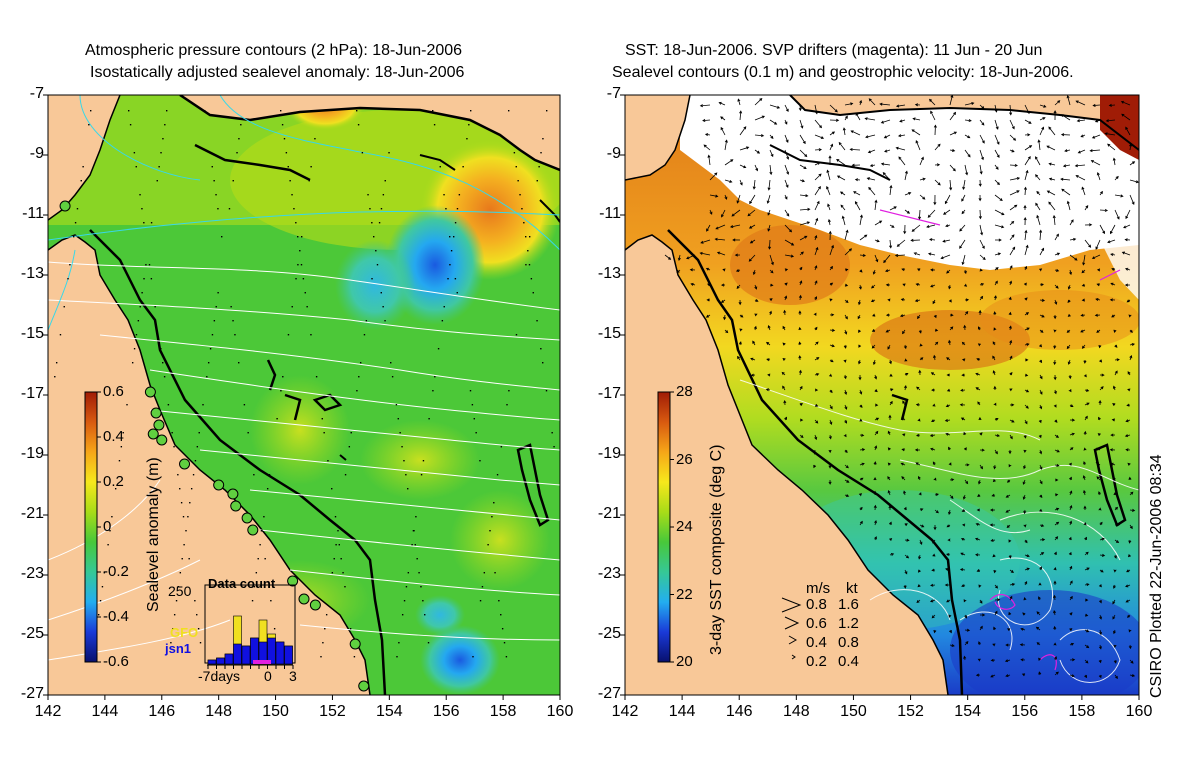  I want to click on lon-tick-label: 144, so click(105, 711).